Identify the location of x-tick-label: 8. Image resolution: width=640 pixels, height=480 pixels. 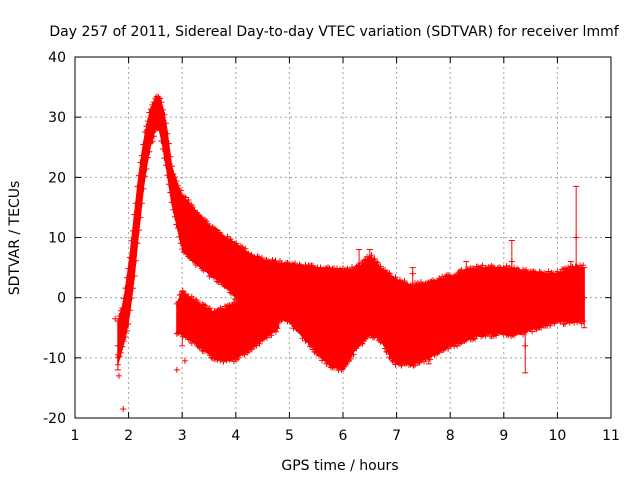
(450, 436).